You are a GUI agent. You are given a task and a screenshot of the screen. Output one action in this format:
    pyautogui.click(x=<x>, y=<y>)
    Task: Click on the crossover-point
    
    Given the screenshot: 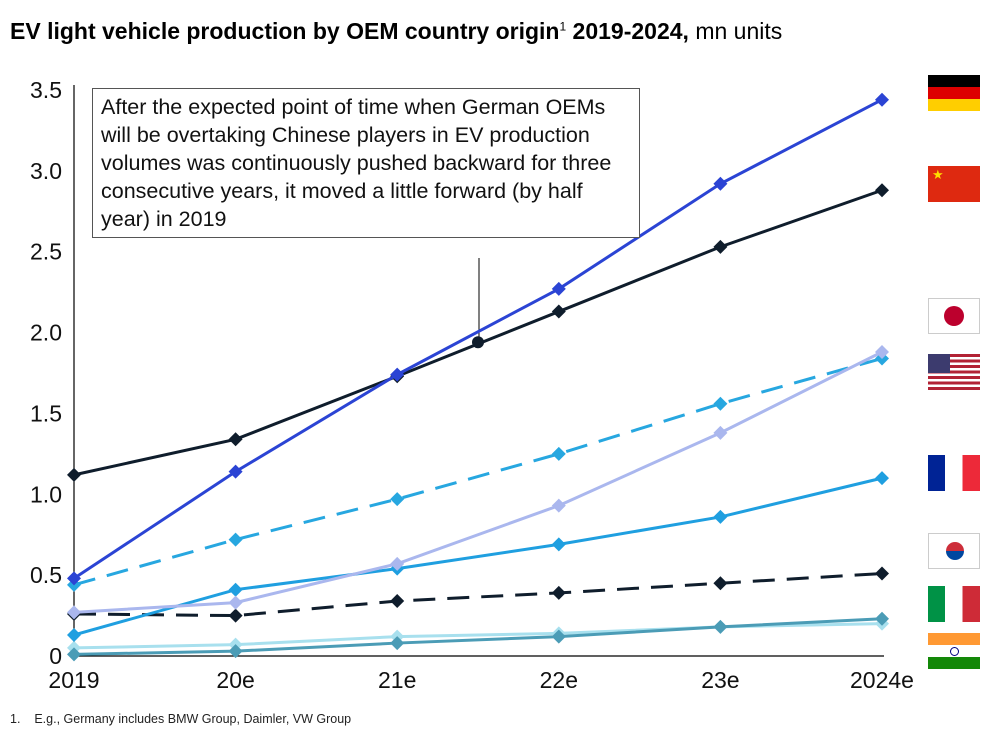 What is the action you would take?
    pyautogui.click(x=478, y=342)
    